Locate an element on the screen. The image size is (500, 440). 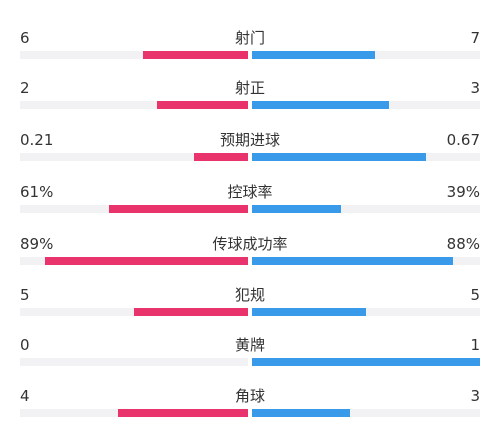
stat-label: 传球成功率 is located at coordinates (250, 244).